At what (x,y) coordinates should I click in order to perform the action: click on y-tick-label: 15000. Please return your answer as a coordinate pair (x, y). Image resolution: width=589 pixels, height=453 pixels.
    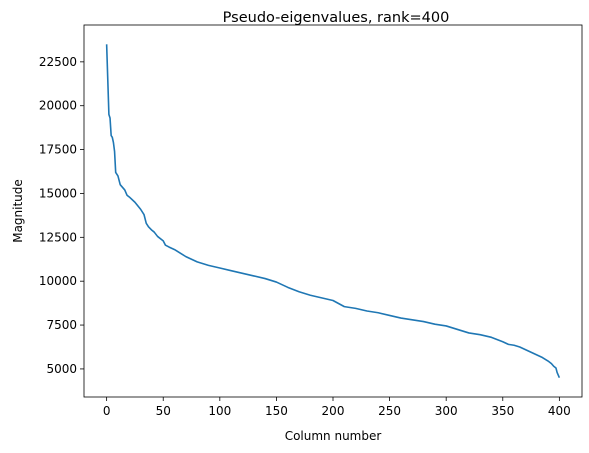
    Looking at the image, I should click on (58, 193).